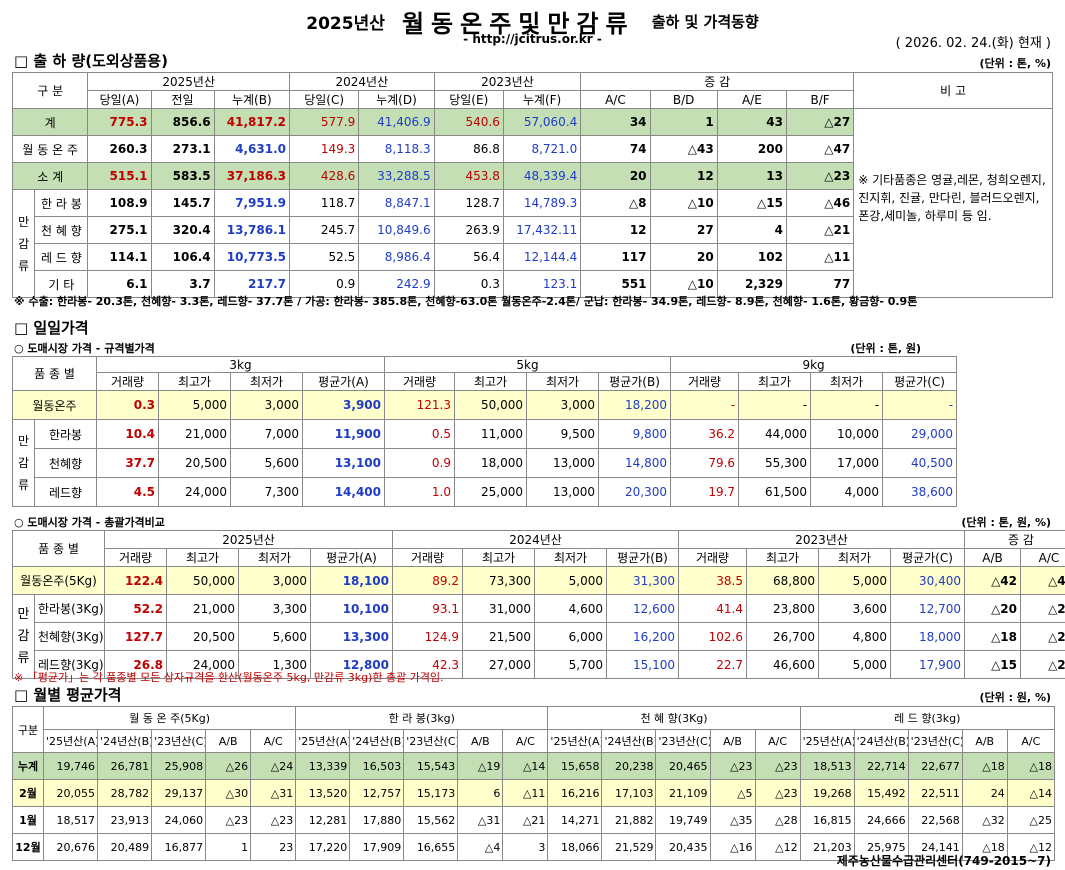  Describe the element at coordinates (420, 492) in the screenshot. I see `cell: 1.0` at that location.